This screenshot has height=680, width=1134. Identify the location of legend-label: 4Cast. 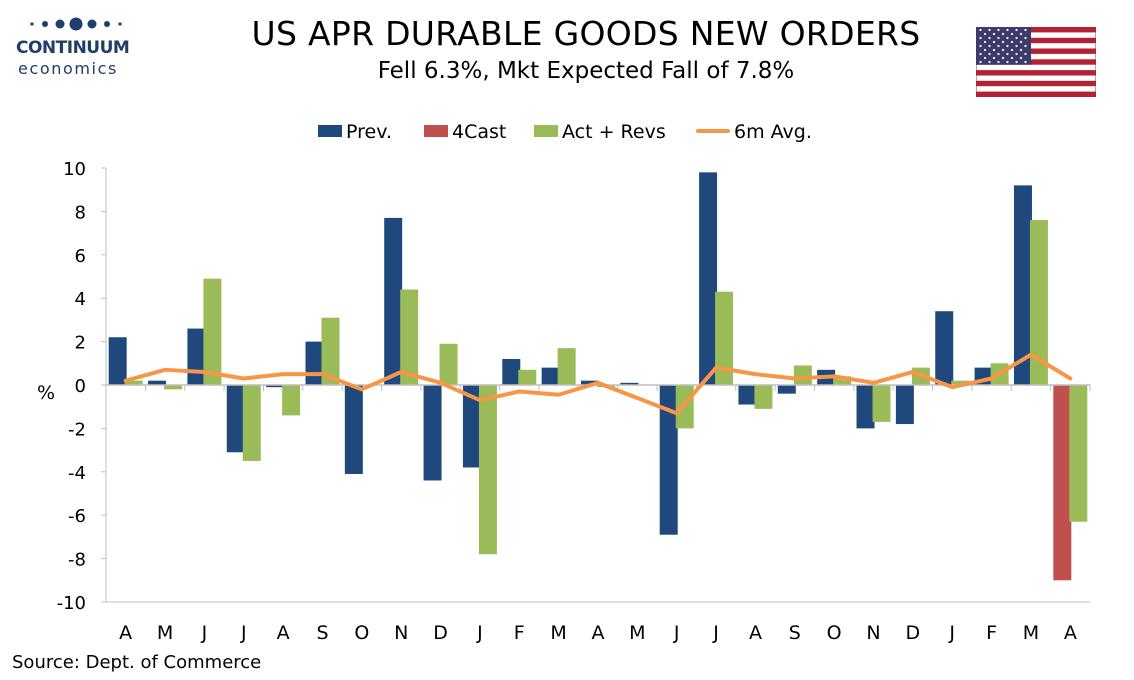
(479, 132).